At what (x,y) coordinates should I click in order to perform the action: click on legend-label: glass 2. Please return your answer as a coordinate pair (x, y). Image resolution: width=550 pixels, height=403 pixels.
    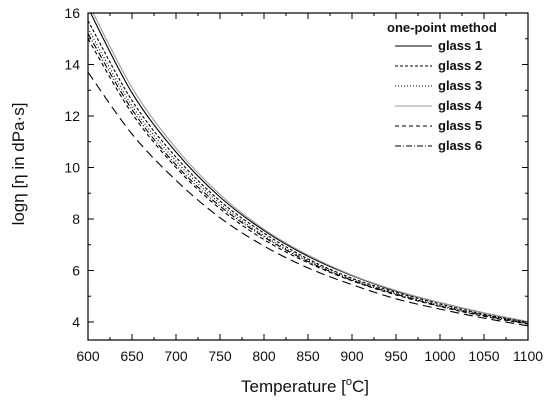
    Looking at the image, I should click on (460, 65).